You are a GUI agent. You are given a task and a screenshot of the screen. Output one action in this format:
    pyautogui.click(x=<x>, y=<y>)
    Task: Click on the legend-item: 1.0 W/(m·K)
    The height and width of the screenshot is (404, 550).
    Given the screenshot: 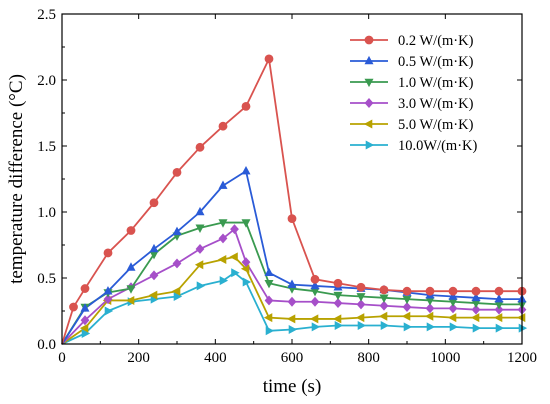 What is the action you would take?
    pyautogui.click(x=412, y=83)
    